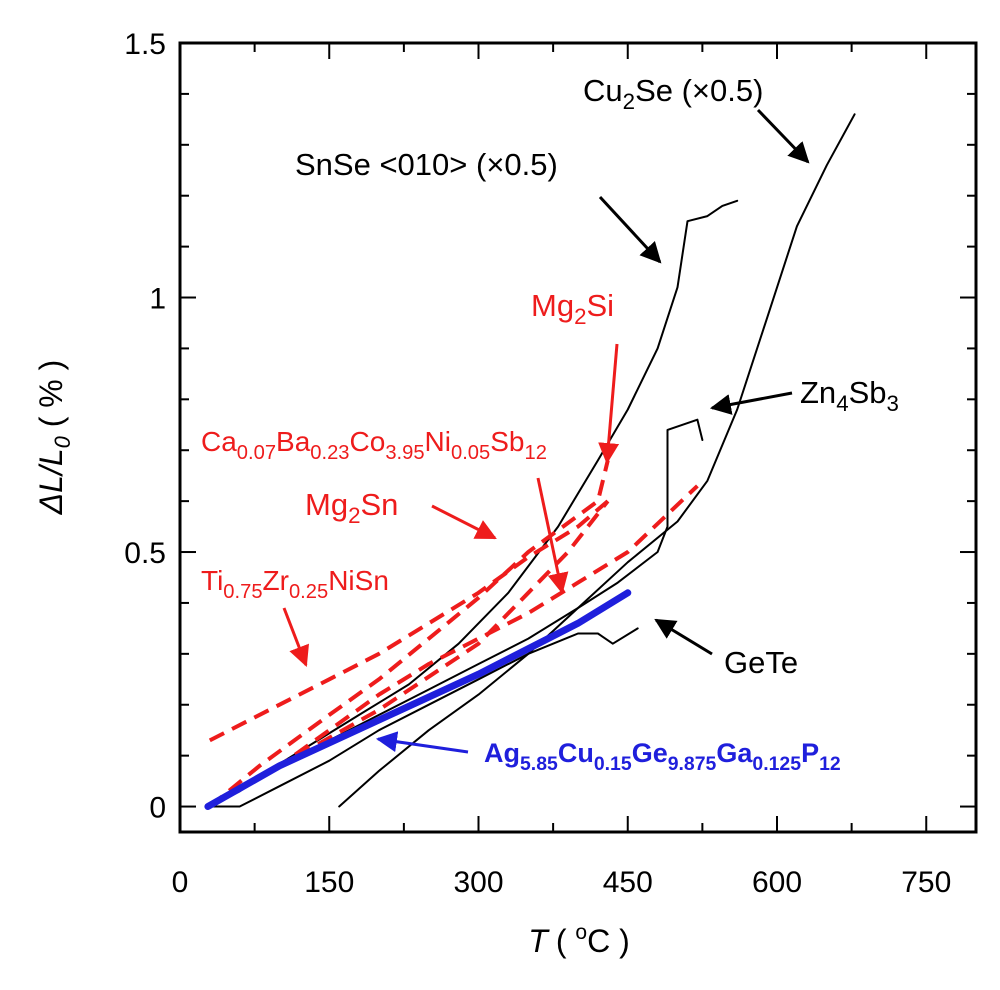 This screenshot has width=1000, height=990. What do you see at coordinates (157, 299) in the screenshot?
I see `y-tick-label: 1` at bounding box center [157, 299].